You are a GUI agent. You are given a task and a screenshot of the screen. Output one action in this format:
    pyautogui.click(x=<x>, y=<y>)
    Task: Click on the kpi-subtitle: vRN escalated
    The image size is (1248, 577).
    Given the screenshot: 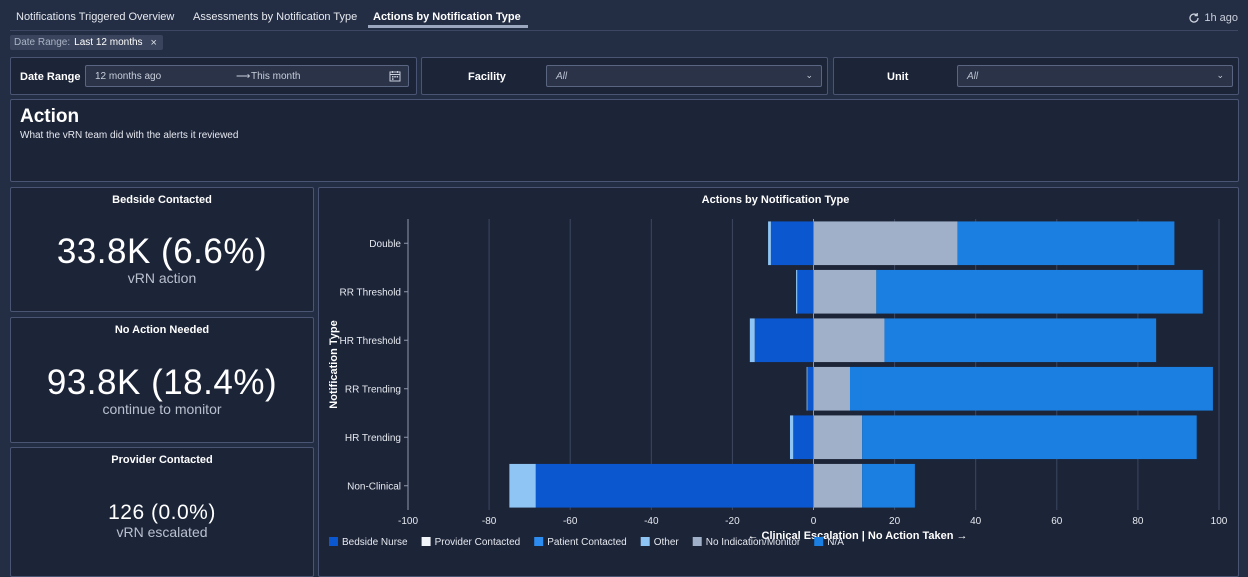 What is the action you would take?
    pyautogui.click(x=162, y=532)
    